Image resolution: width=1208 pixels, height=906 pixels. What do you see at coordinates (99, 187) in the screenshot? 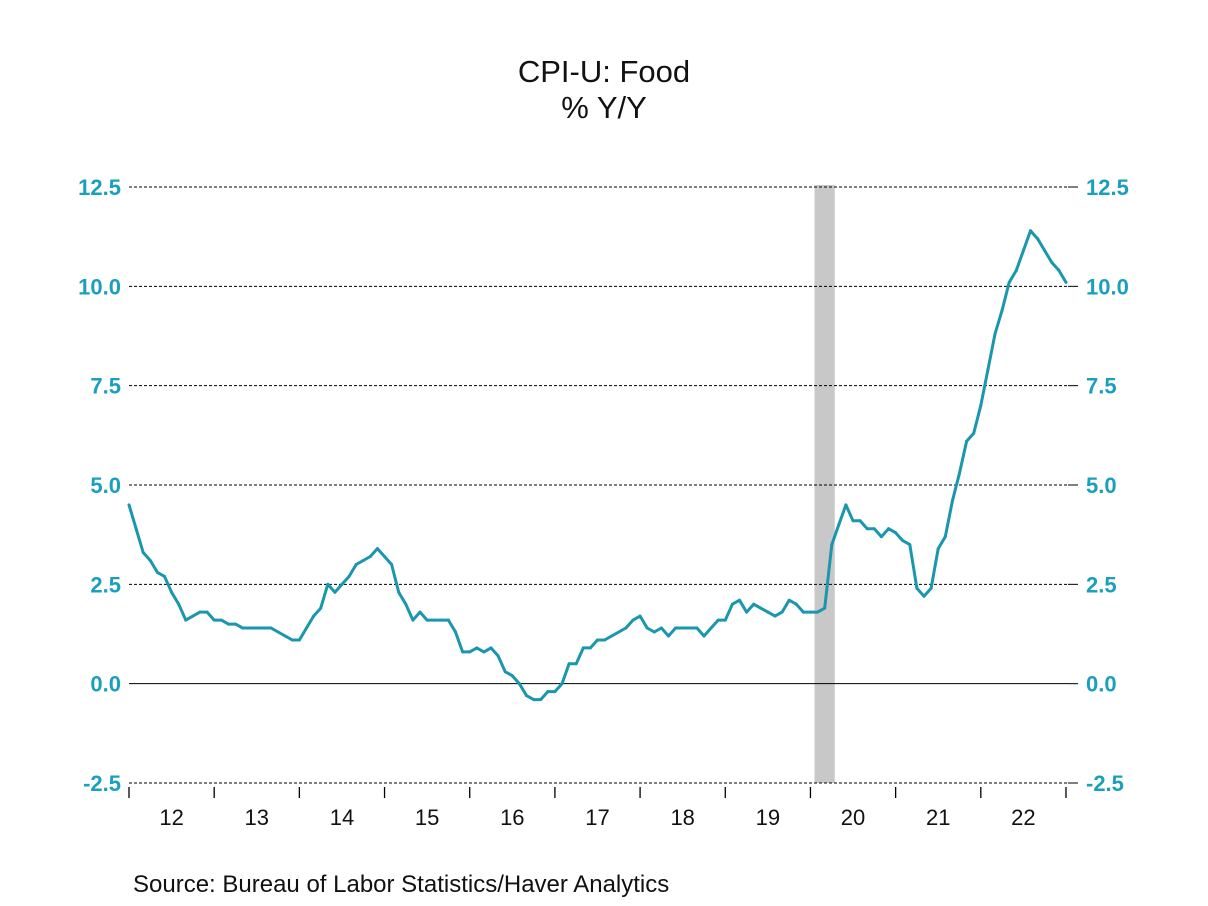
I see `y-tick-label-left: 12.5` at bounding box center [99, 187].